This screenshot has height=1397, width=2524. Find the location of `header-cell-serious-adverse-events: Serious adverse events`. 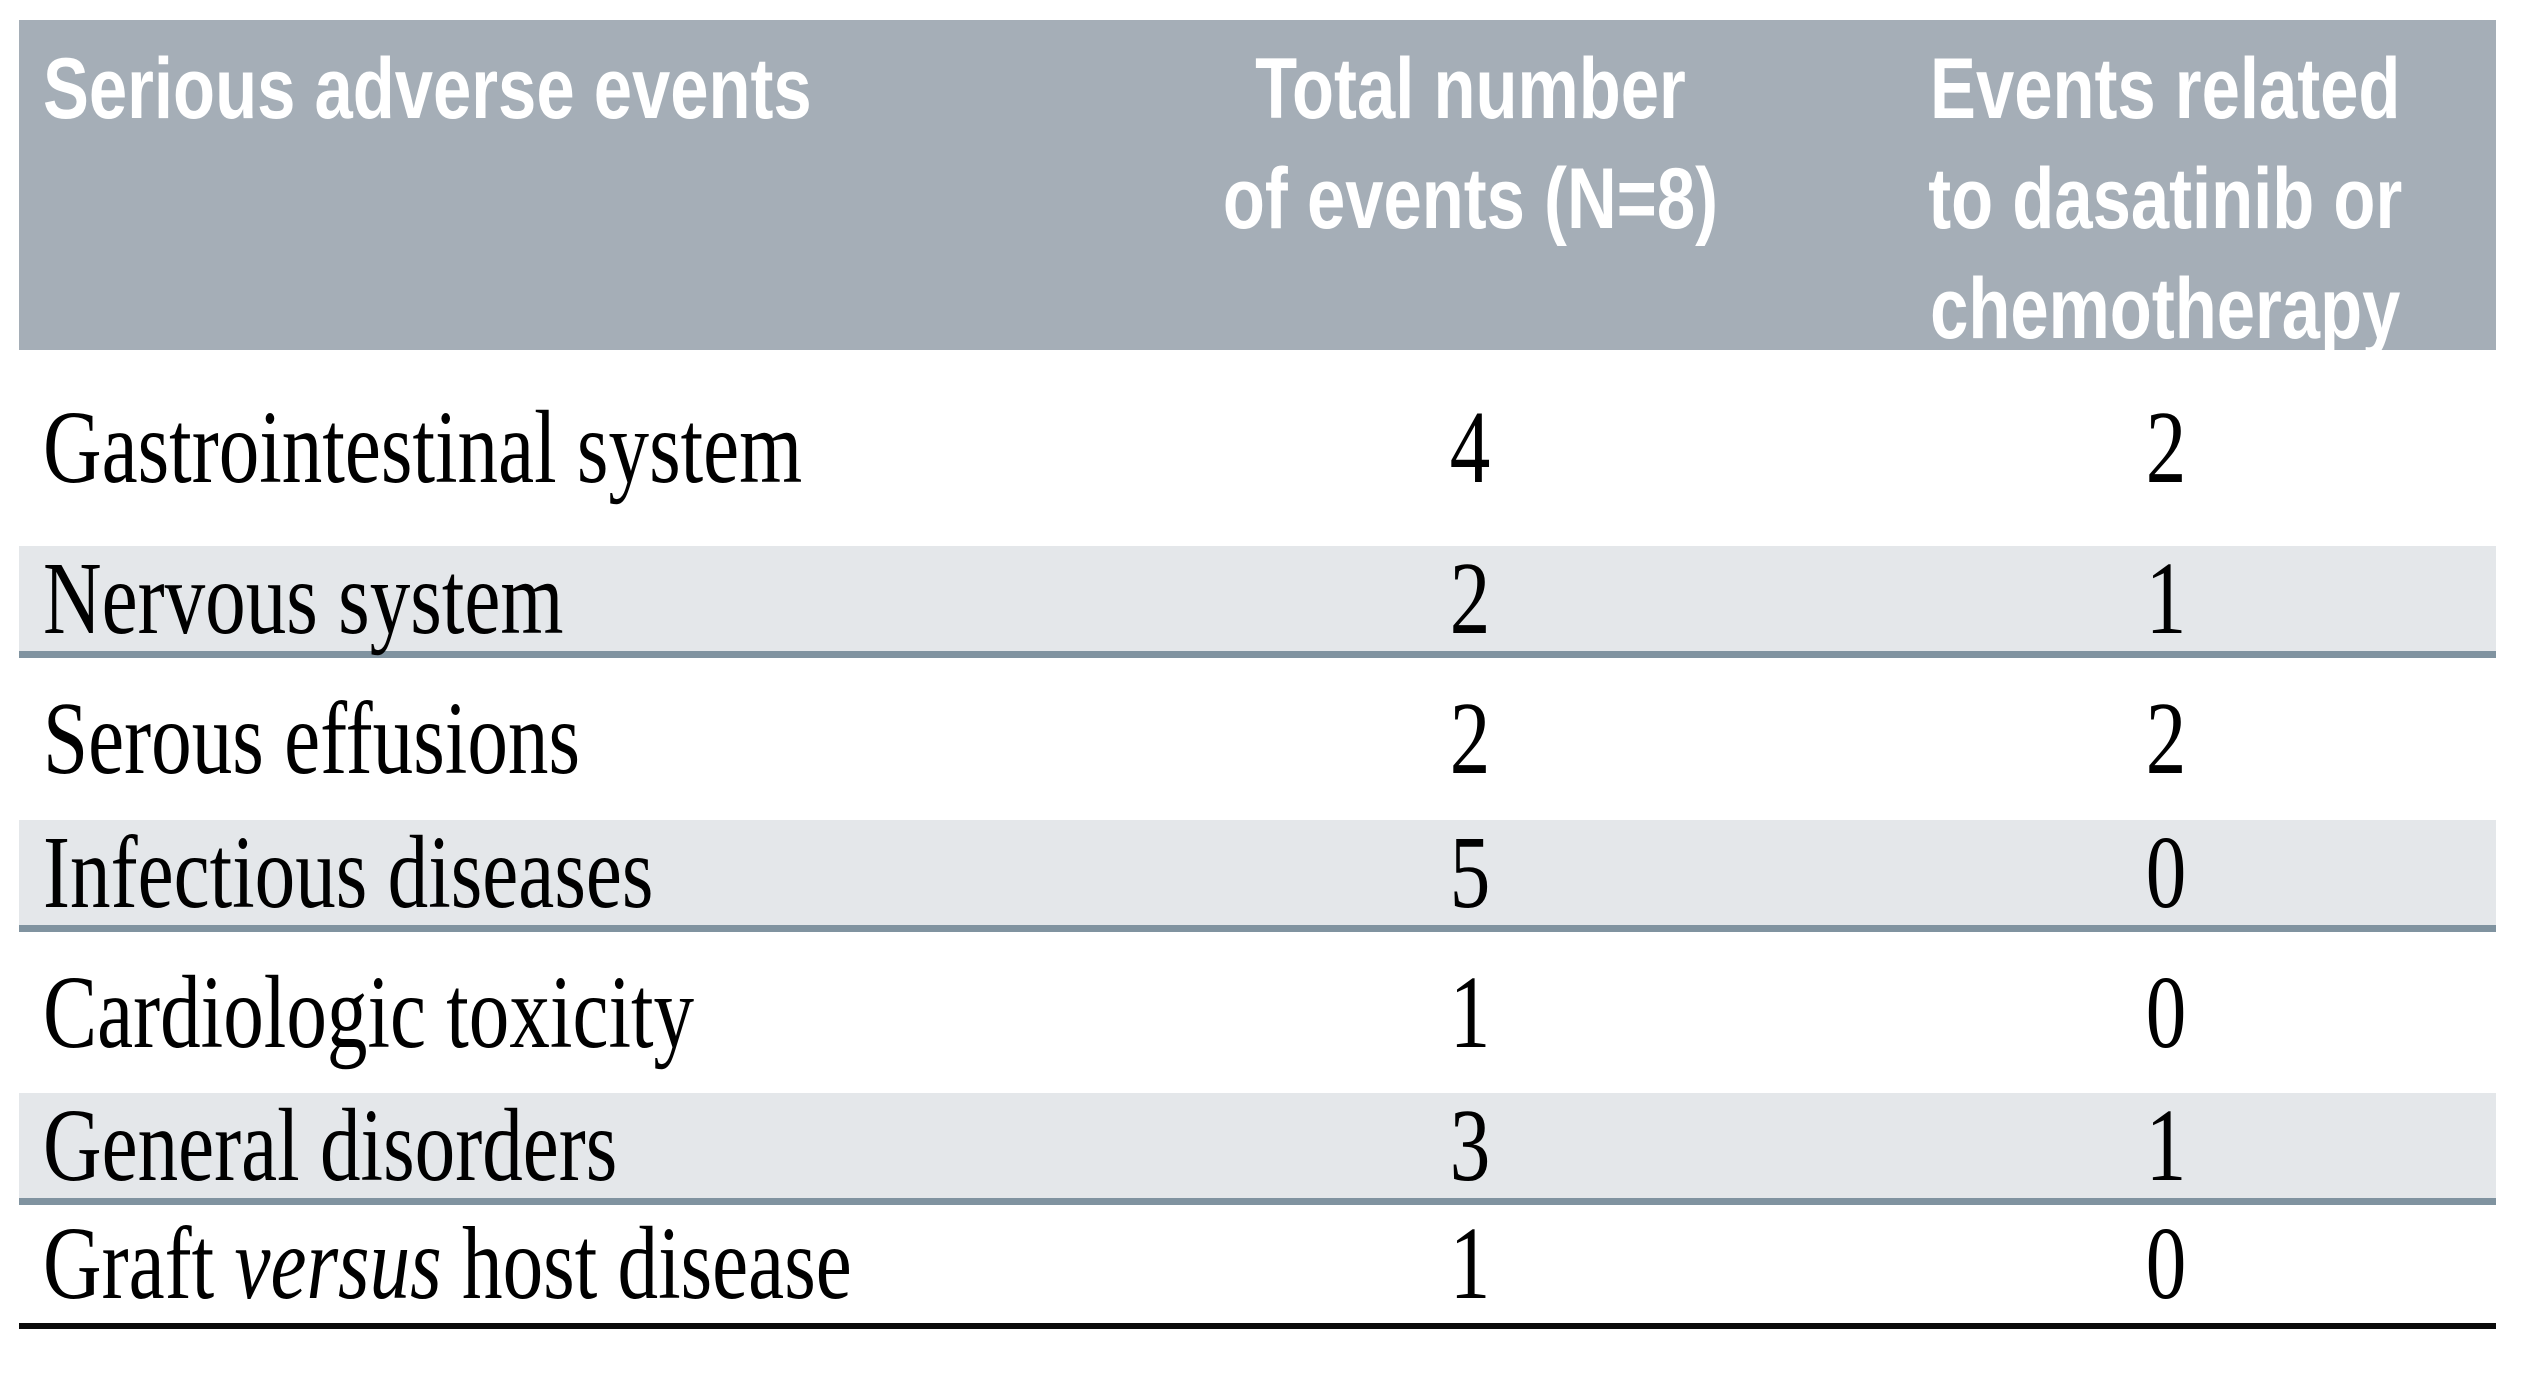

header-cell-serious-adverse-events: Serious adverse events is located at coordinates (562, 82).